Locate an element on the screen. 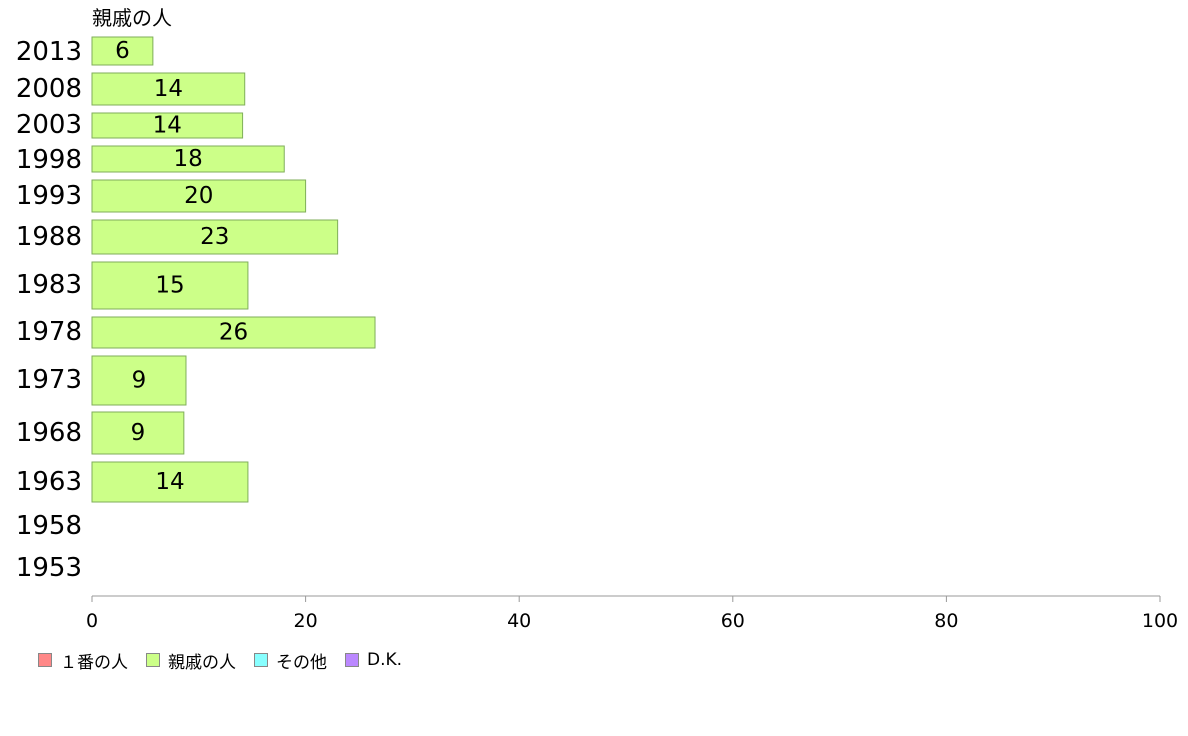 Image resolution: width=1188 pixels, height=736 pixels. legend-item-other: その他 is located at coordinates (290, 660).